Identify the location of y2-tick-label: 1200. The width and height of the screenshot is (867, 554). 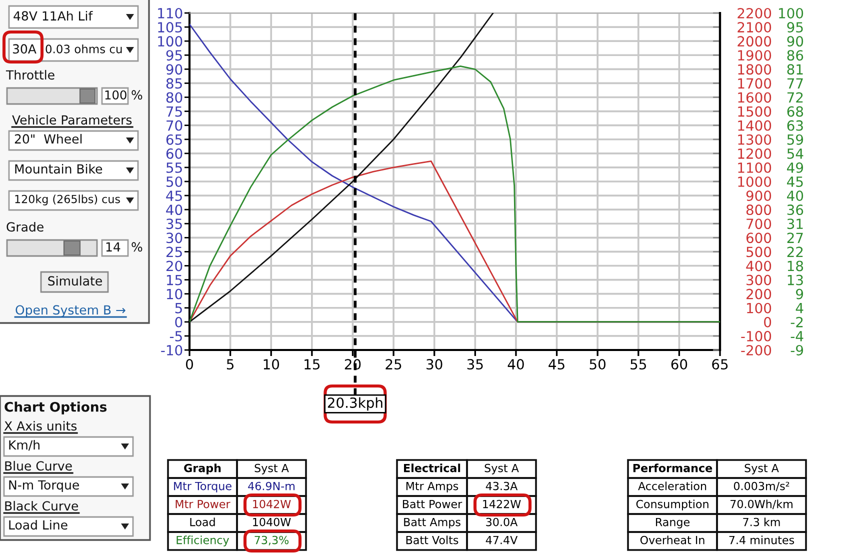
(755, 153).